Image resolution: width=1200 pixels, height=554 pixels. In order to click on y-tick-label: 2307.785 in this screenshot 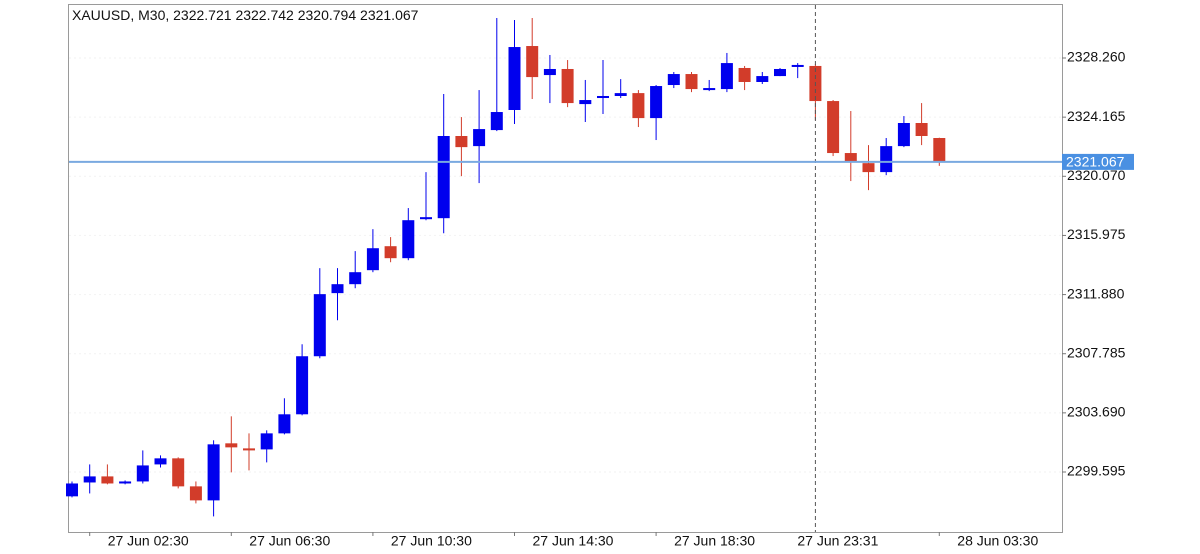, I will do `click(1096, 352)`.